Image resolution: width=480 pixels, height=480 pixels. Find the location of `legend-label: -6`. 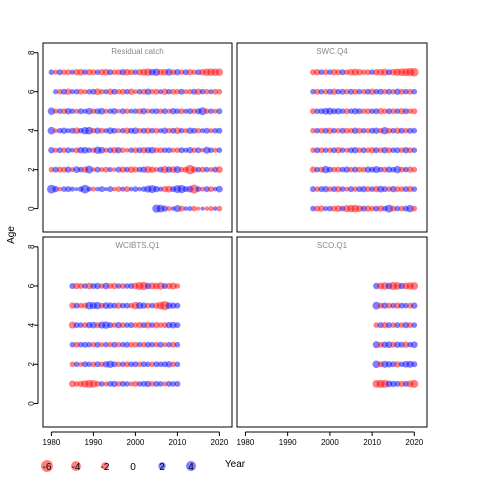

legend-label: -6 is located at coordinates (47, 467).